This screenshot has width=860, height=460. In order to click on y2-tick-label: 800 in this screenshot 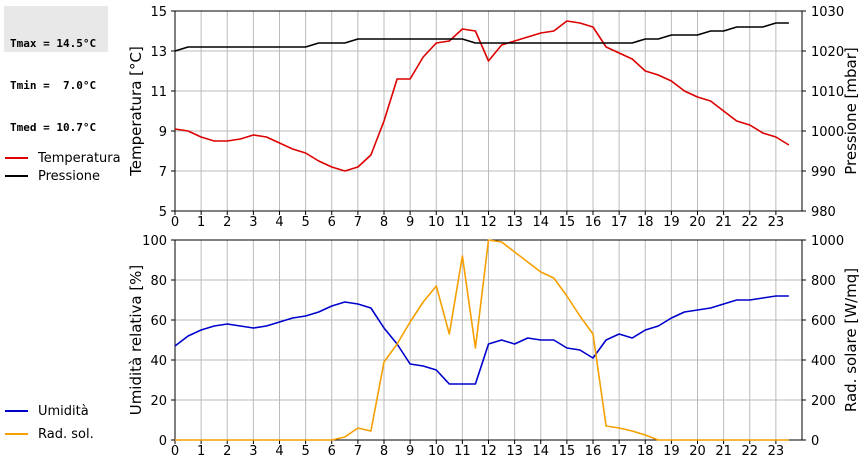, I will do `click(823, 281)`.